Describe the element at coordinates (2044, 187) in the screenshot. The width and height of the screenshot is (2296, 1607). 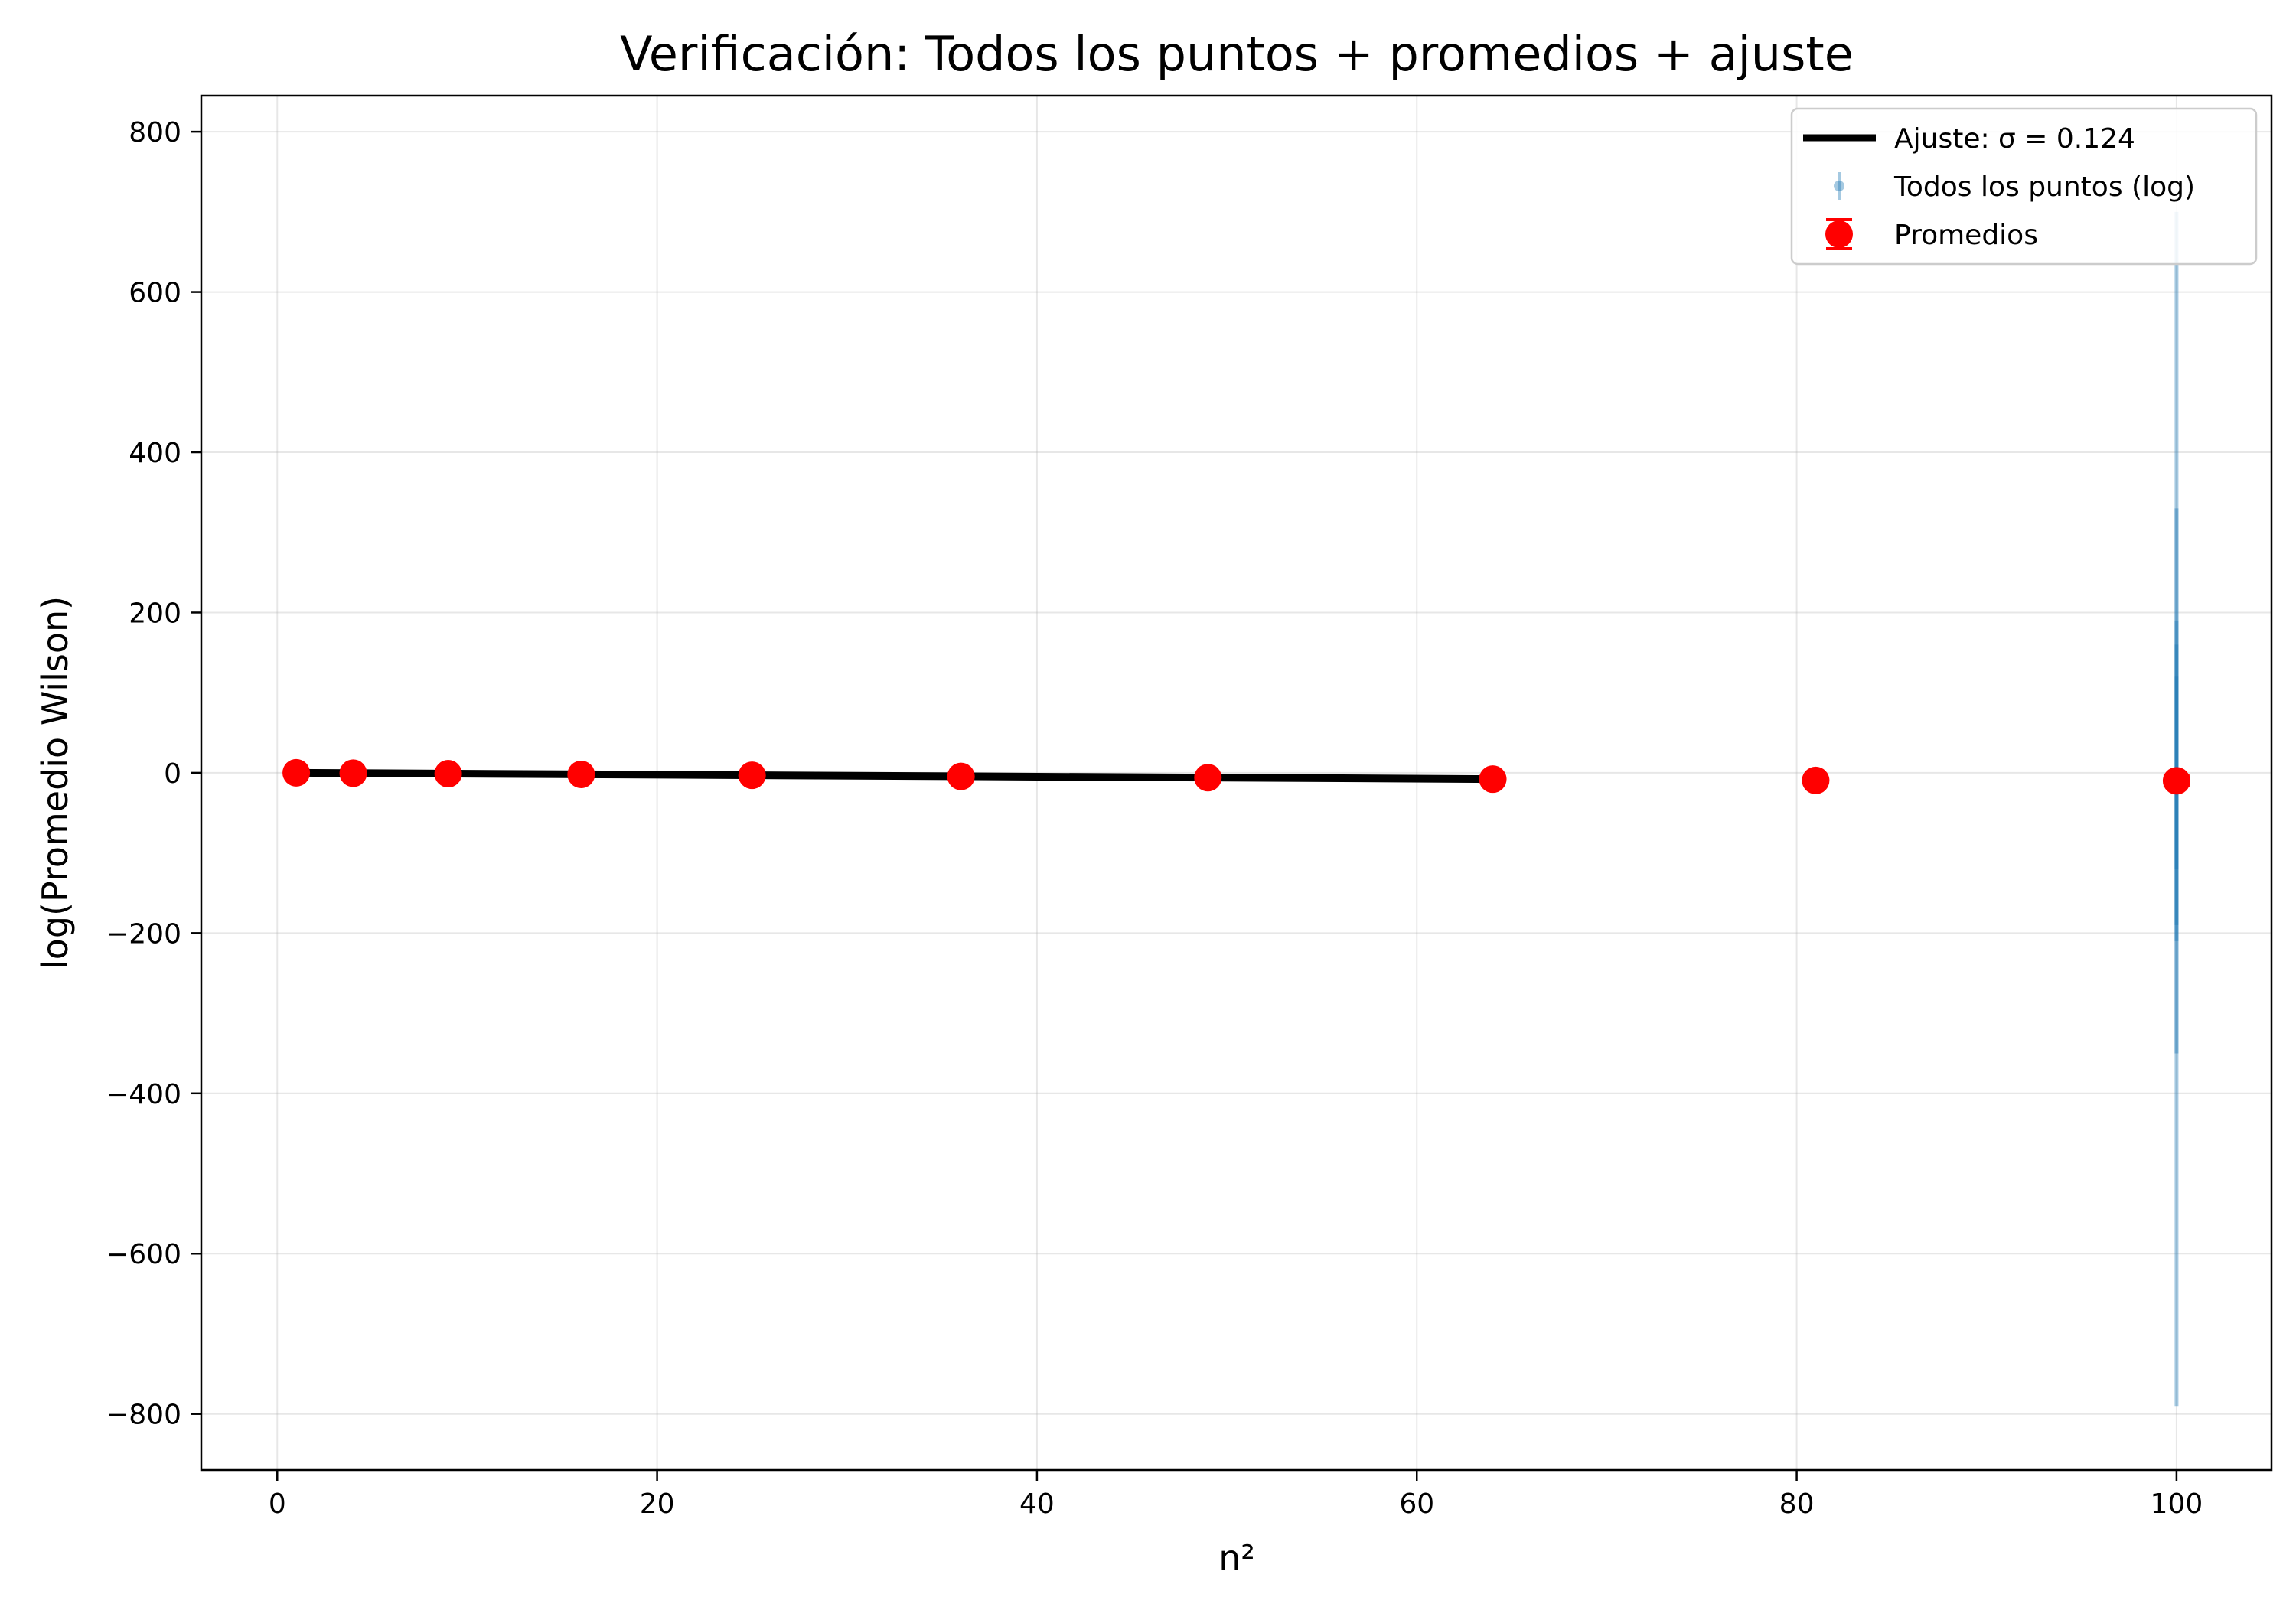
I see `legend-label-points: Todos los puntos (log)` at that location.